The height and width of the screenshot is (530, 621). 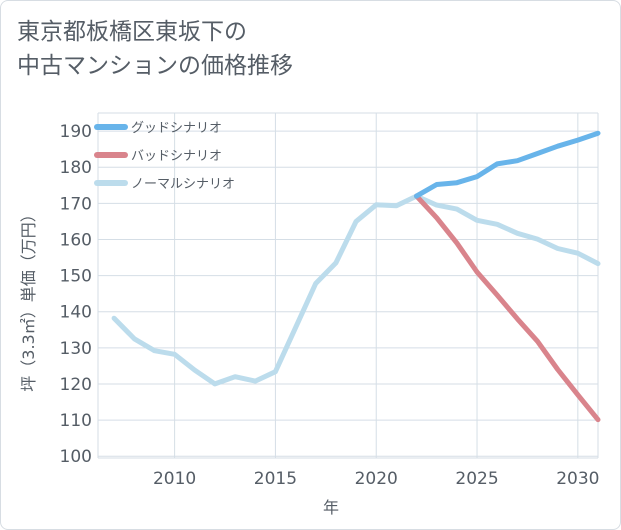 What do you see at coordinates (174, 479) in the screenshot?
I see `x-tick-label: 2010` at bounding box center [174, 479].